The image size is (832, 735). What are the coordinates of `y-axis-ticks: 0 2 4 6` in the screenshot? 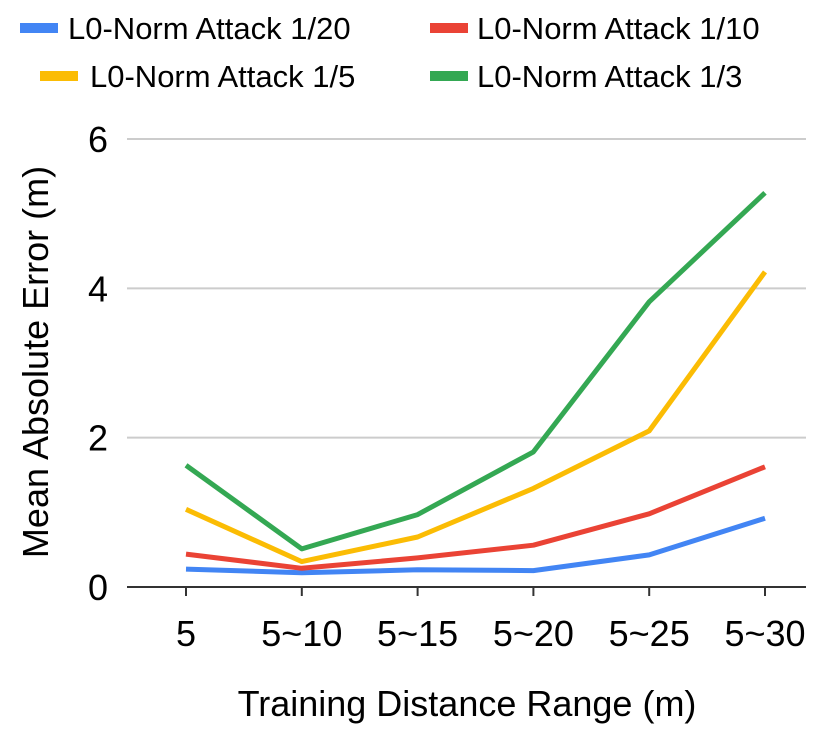 It's located at (98, 363).